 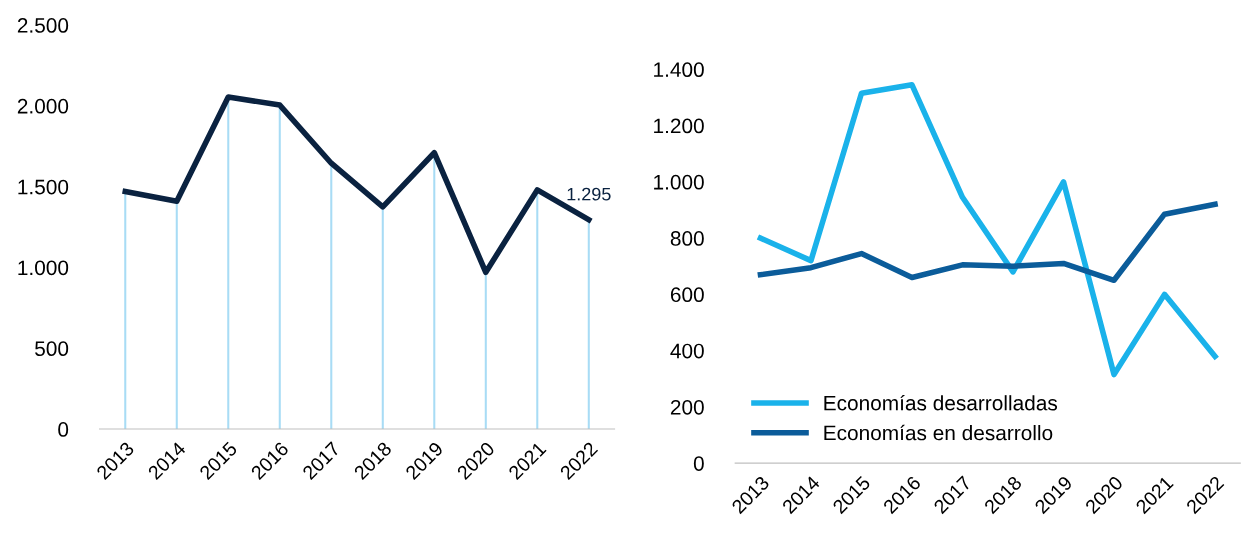 I want to click on y-tick-label: 1.500, so click(x=43, y=187).